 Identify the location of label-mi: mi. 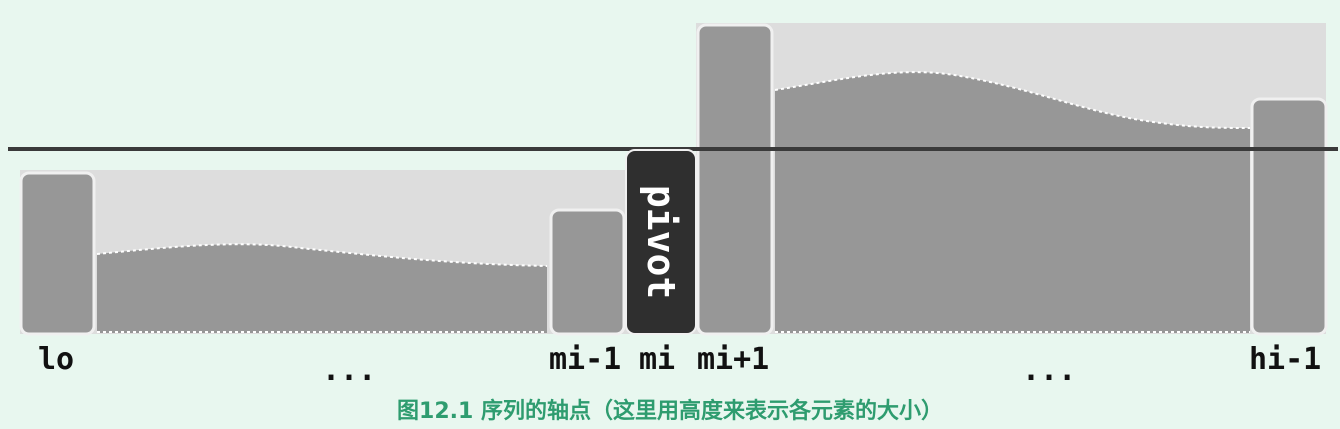
(657, 359).